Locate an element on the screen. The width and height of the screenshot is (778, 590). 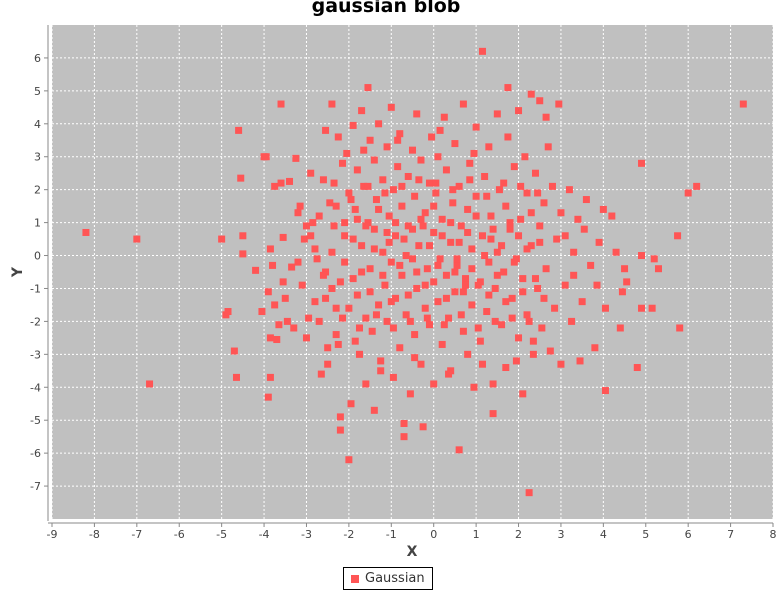
x-tick-label: -6 is located at coordinates (179, 534).